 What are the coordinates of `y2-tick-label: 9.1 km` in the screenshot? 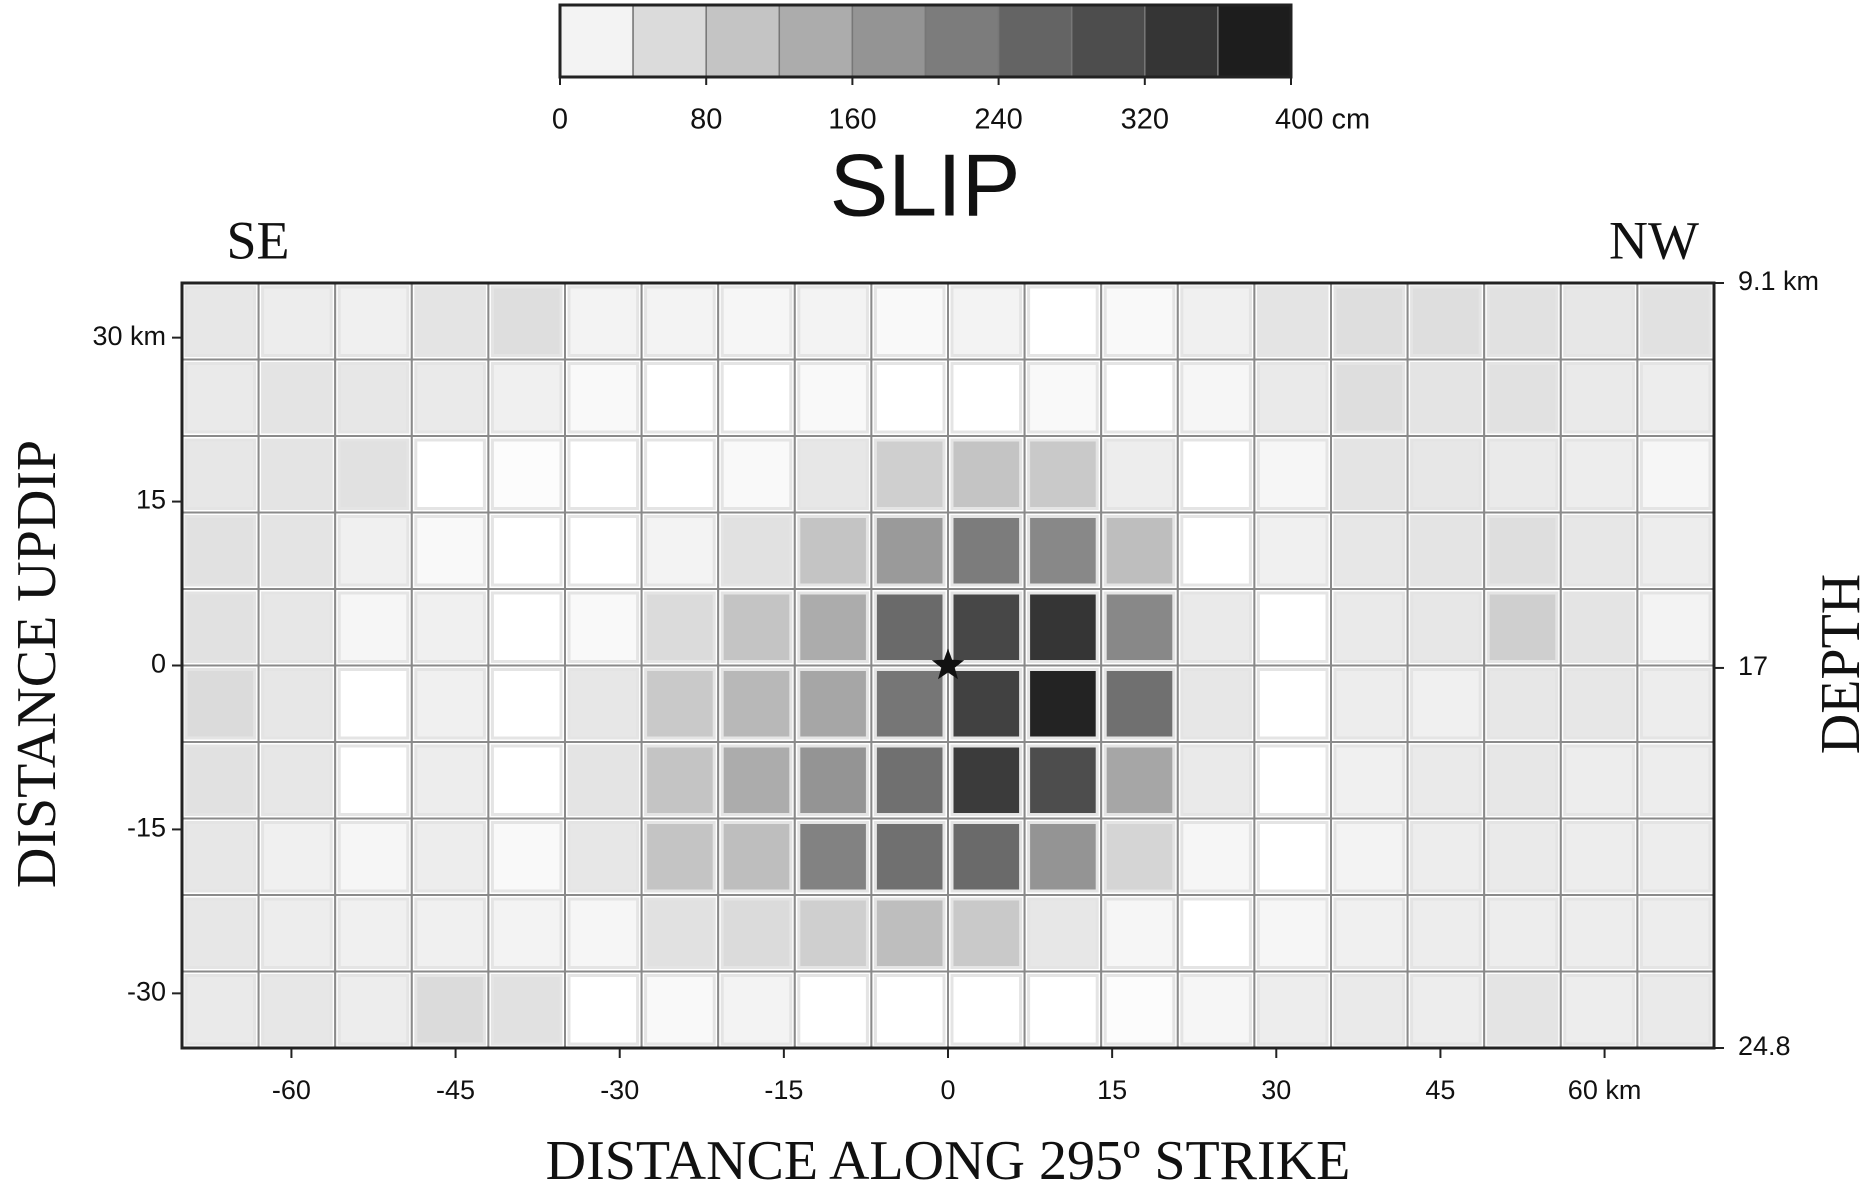 It's located at (1778, 281).